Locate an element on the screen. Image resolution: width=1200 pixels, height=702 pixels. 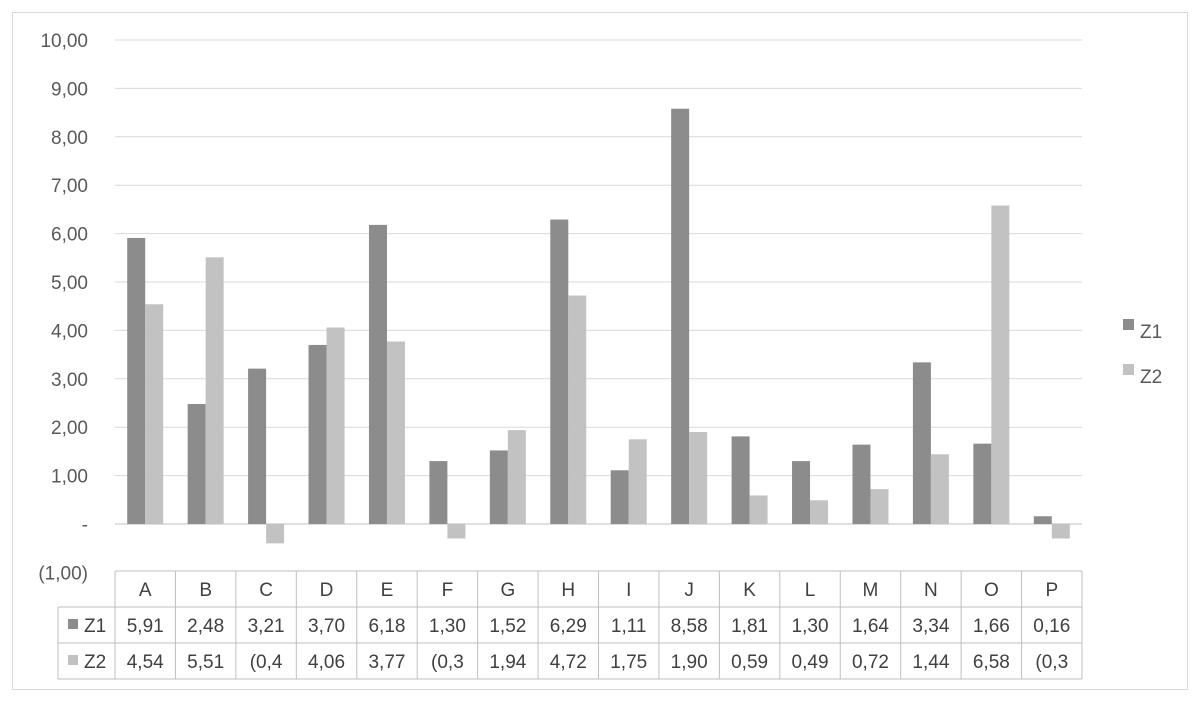
table-value: 4,72 is located at coordinates (568, 662).